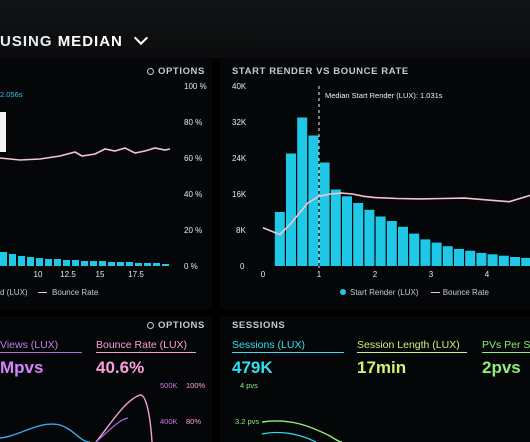 The height and width of the screenshot is (442, 530). Describe the element at coordinates (195, 86) in the screenshot. I see `left-y-tick: 100 %` at that location.